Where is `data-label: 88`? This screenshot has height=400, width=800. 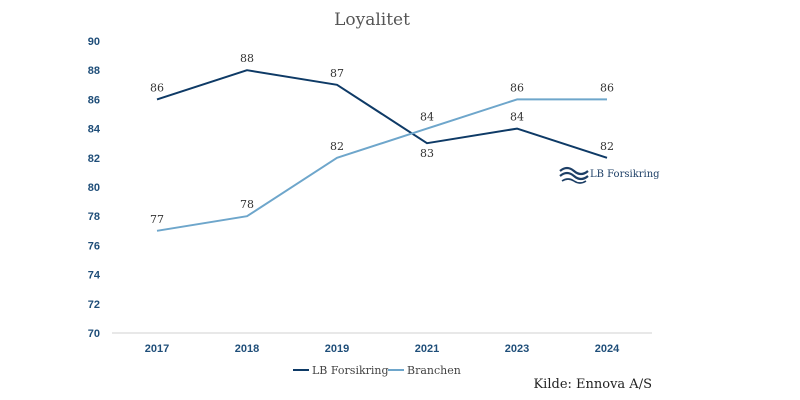
data-label: 88 is located at coordinates (247, 58).